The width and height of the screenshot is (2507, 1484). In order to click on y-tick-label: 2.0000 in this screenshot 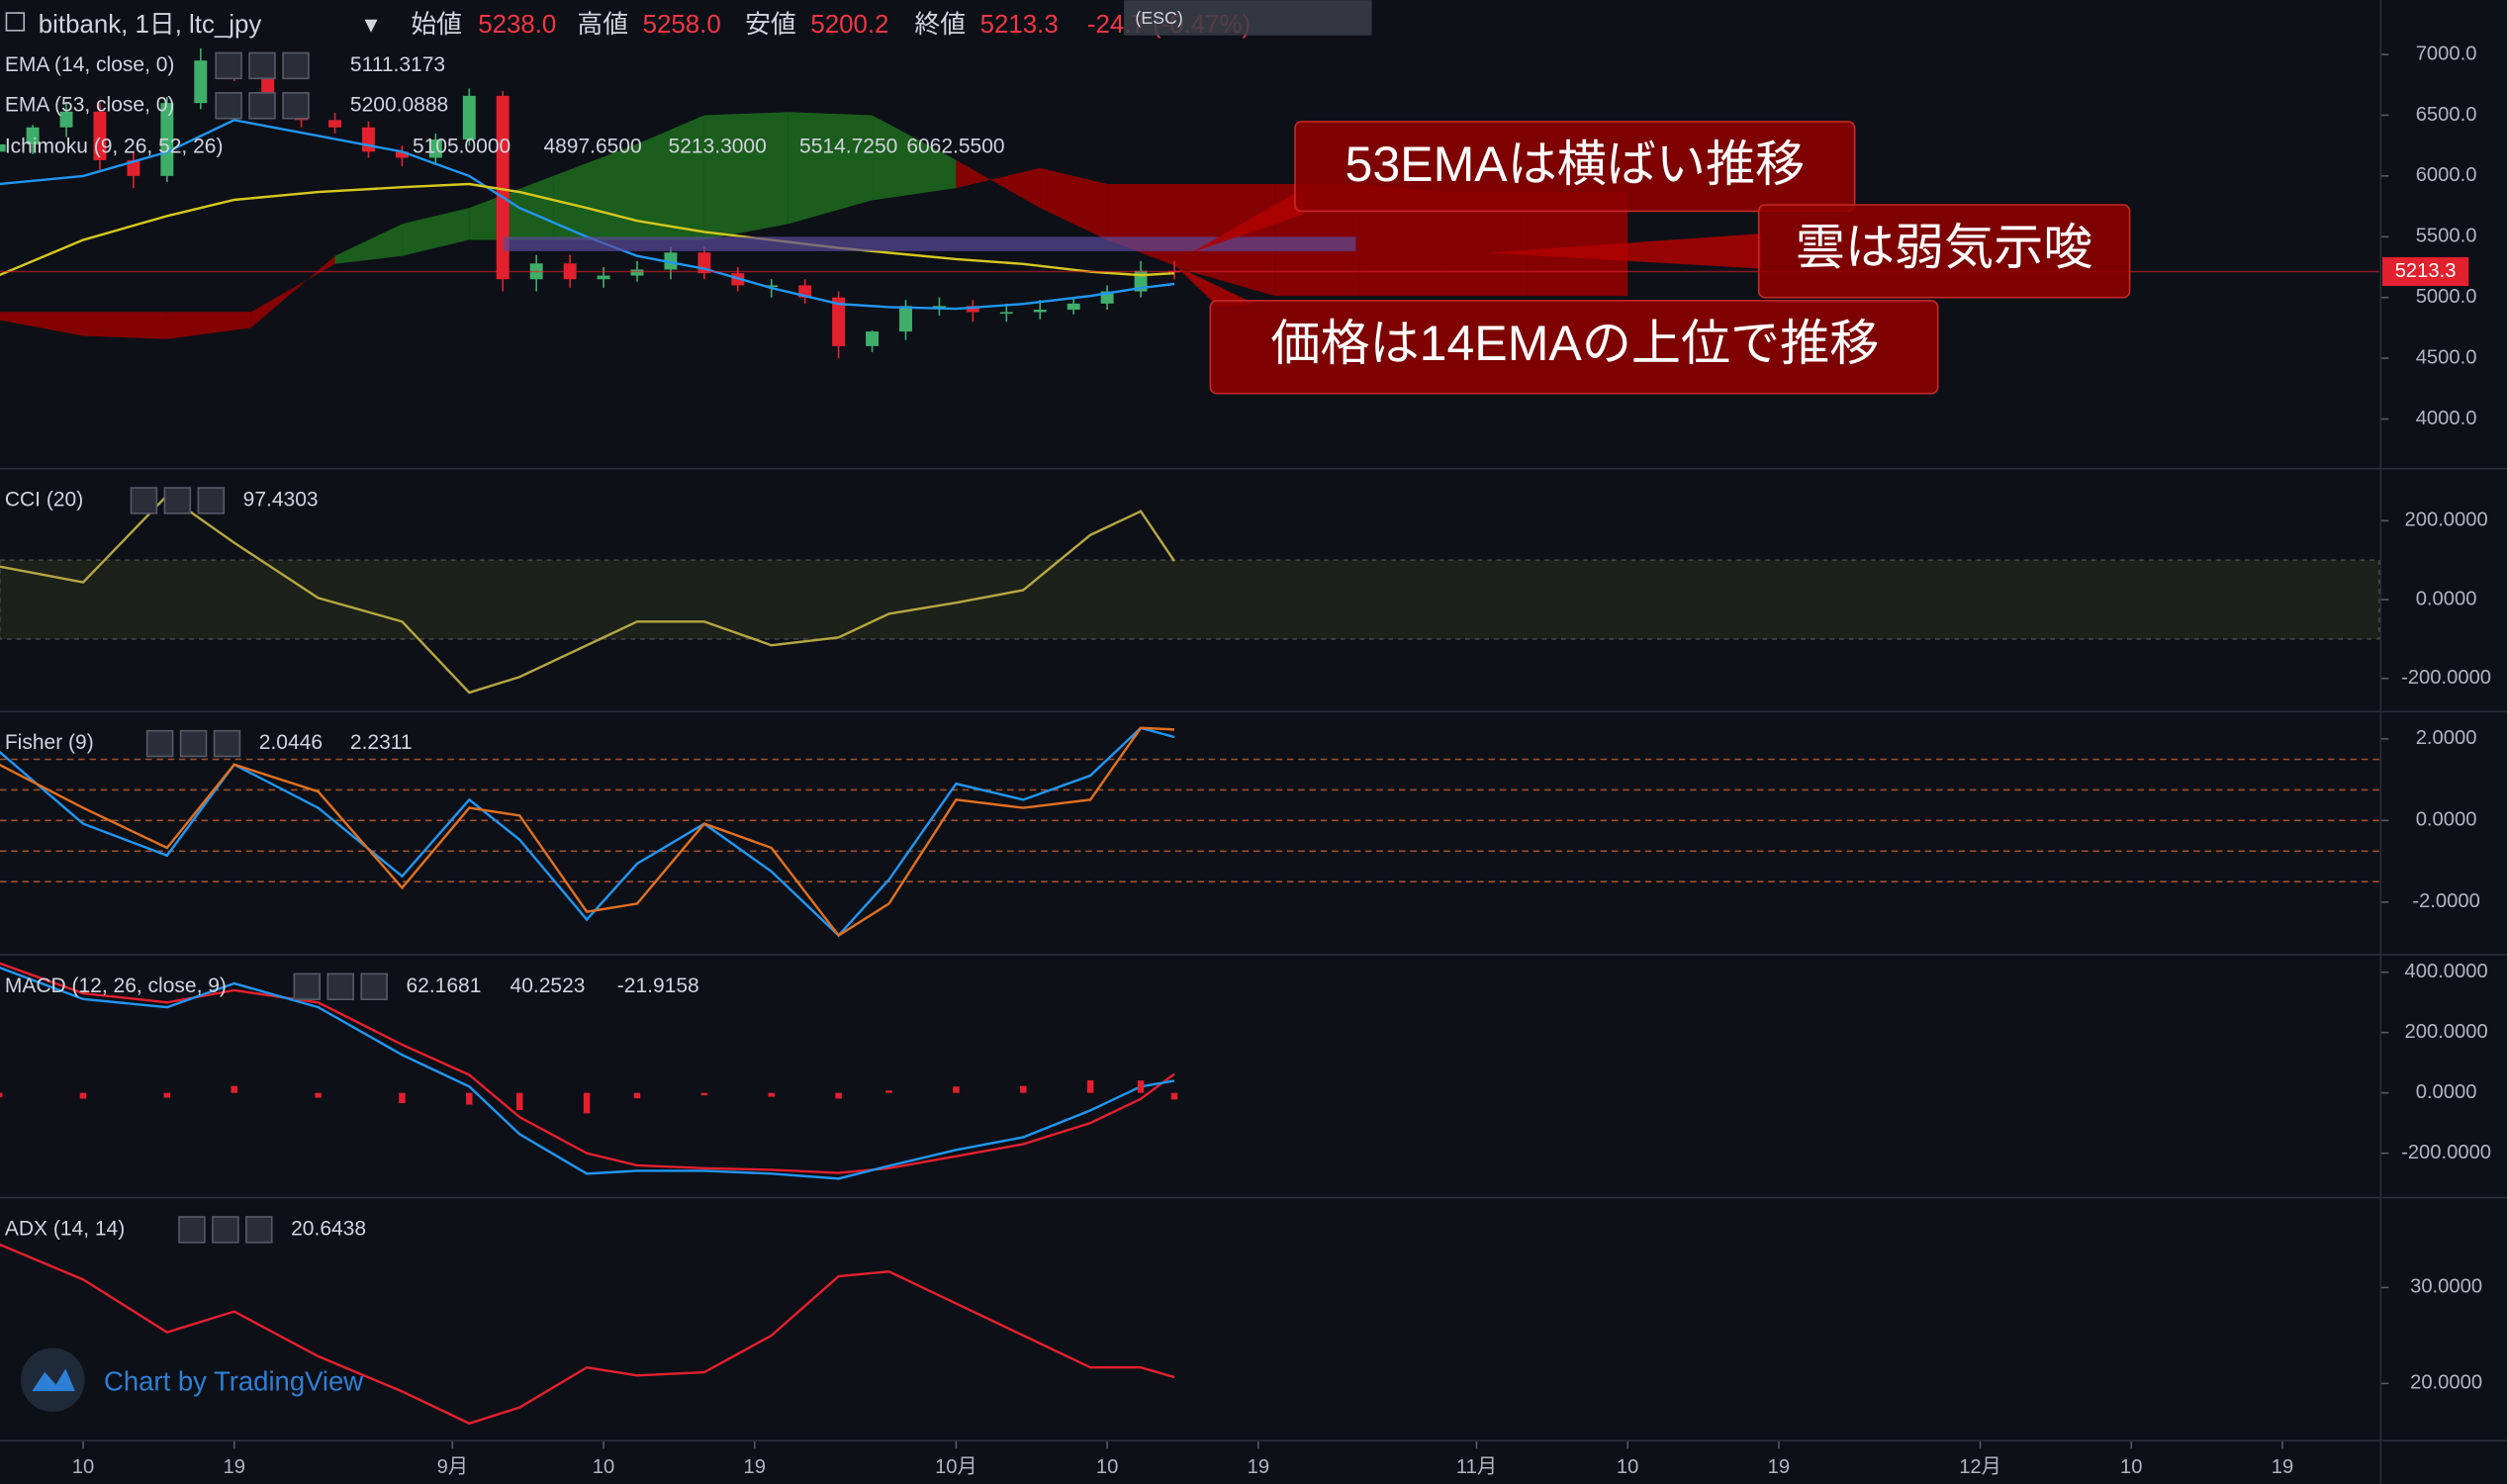, I will do `click(2446, 738)`.